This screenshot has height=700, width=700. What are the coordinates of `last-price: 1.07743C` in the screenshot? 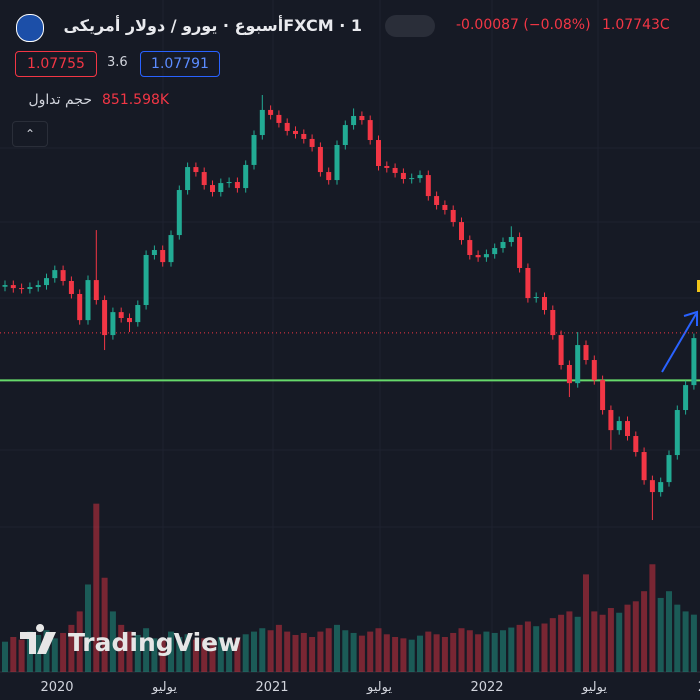 It's located at (636, 25).